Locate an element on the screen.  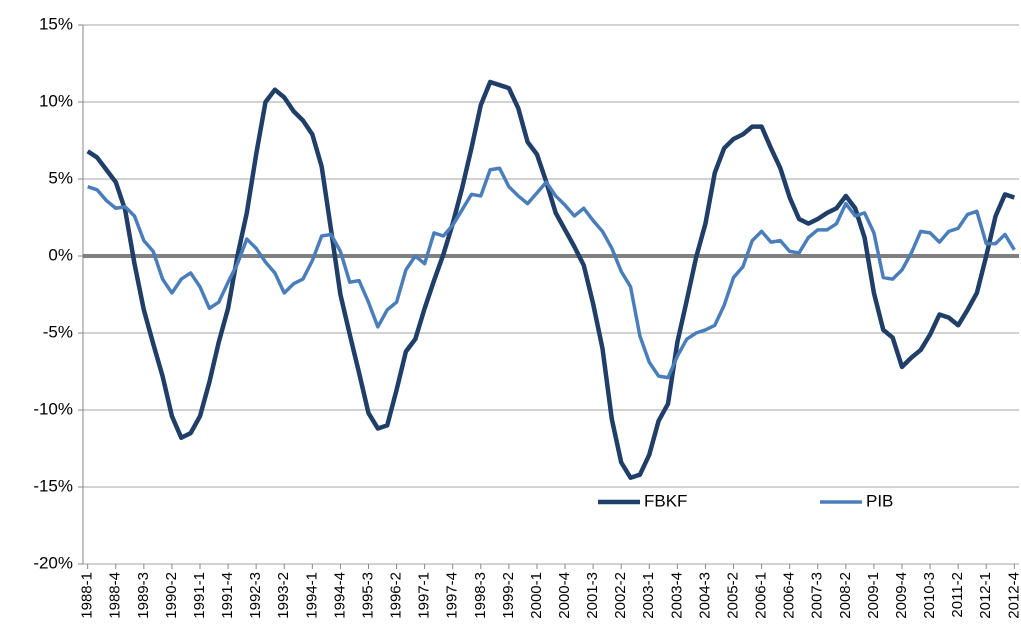
y-tick-label: 0% is located at coordinates (60, 254).